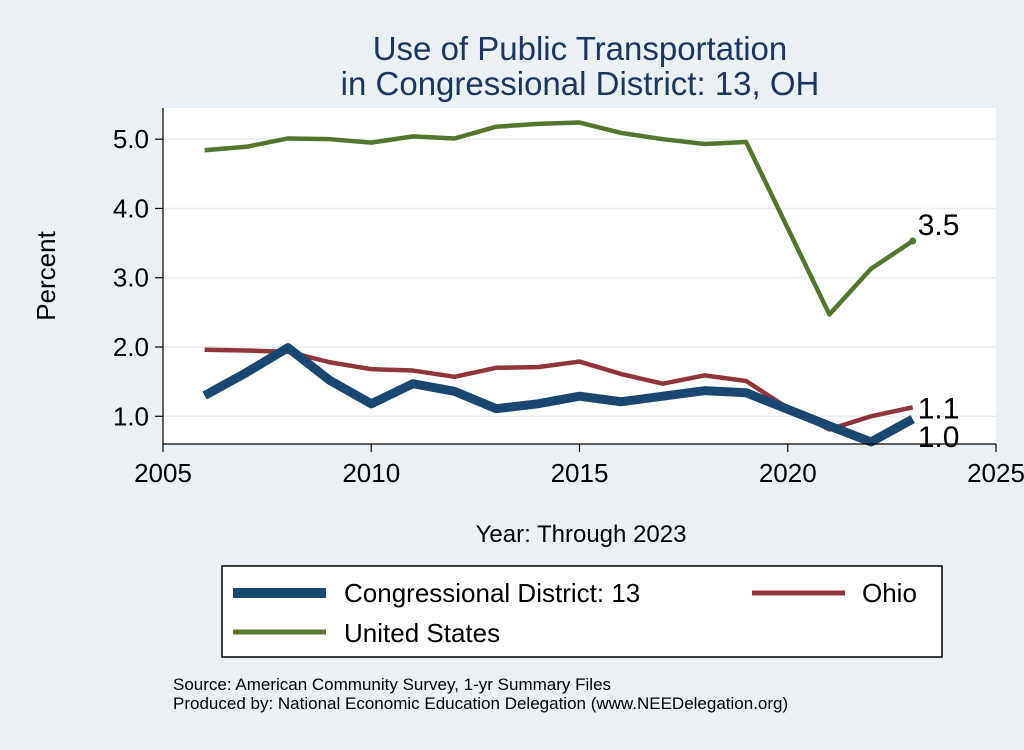 Image resolution: width=1024 pixels, height=750 pixels. I want to click on x-tick-label: 2010, so click(371, 473).